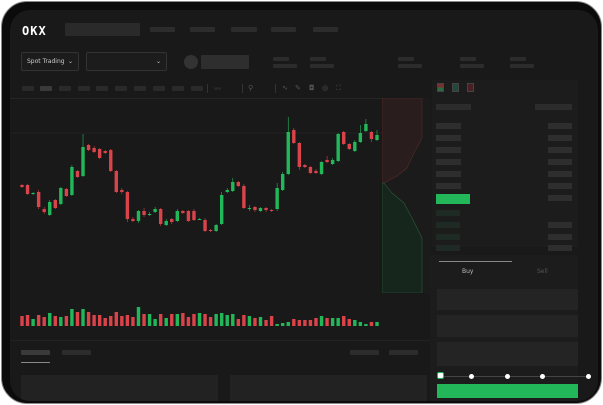 Image resolution: width=603 pixels, height=405 pixels. Describe the element at coordinates (507, 326) in the screenshot. I see `amount-input` at that location.